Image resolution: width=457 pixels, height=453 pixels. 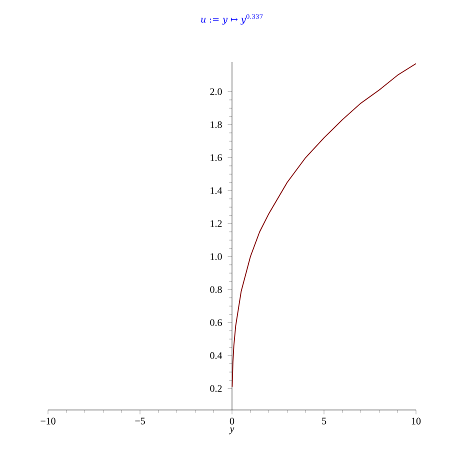 What do you see at coordinates (140, 421) in the screenshot?
I see `x-tick-label: −5` at bounding box center [140, 421].